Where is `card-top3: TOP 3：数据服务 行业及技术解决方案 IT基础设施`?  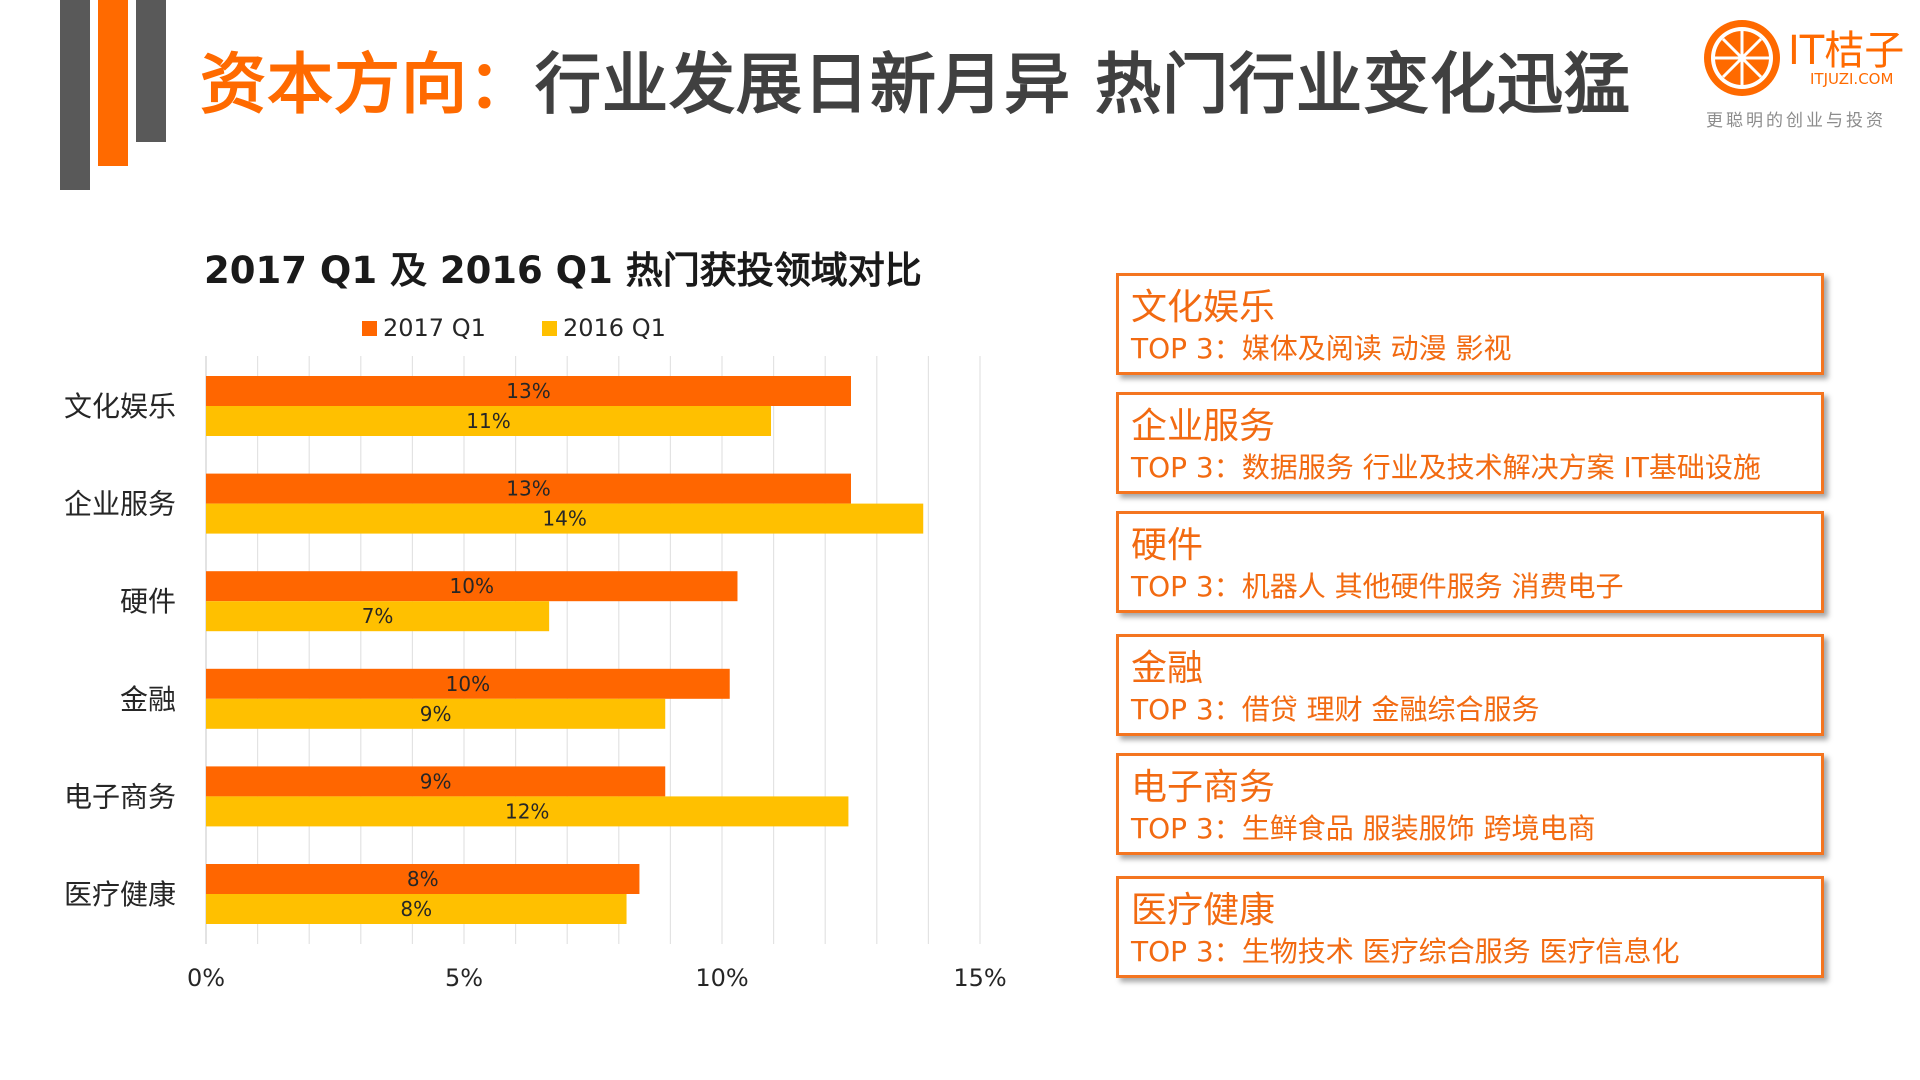
card-top3: TOP 3：数据服务 行业及技术解决方案 IT基础设施 is located at coordinates (1446, 467).